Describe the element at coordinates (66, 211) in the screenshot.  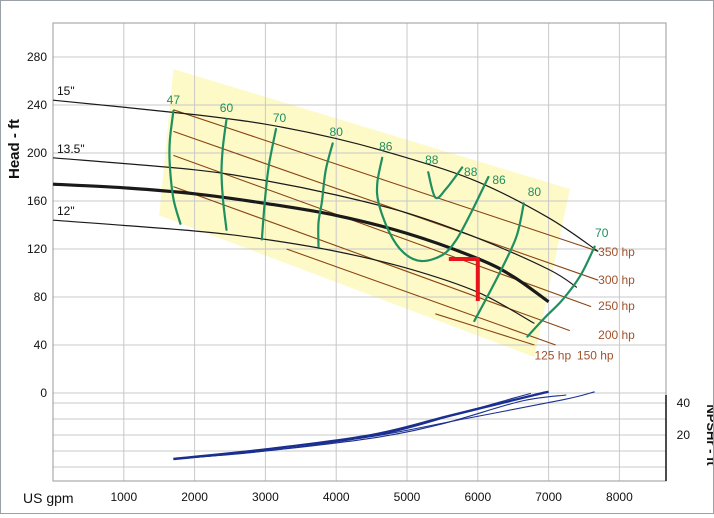
I see `impeller-label: 12"` at that location.